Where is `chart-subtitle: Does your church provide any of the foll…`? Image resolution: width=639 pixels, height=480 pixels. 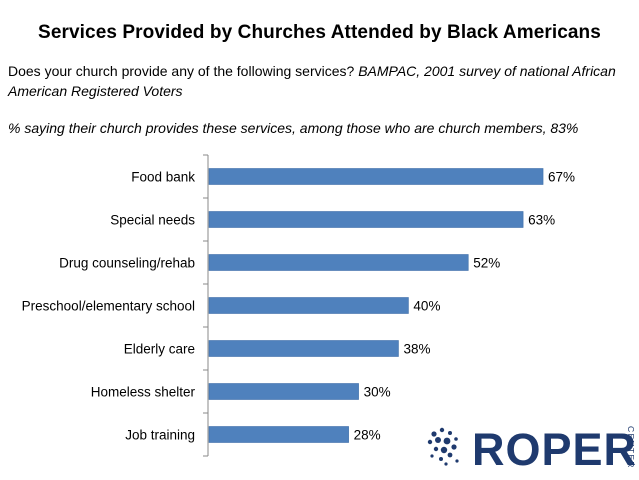
chart-subtitle: Does your church provide any of the foll… is located at coordinates (318, 81).